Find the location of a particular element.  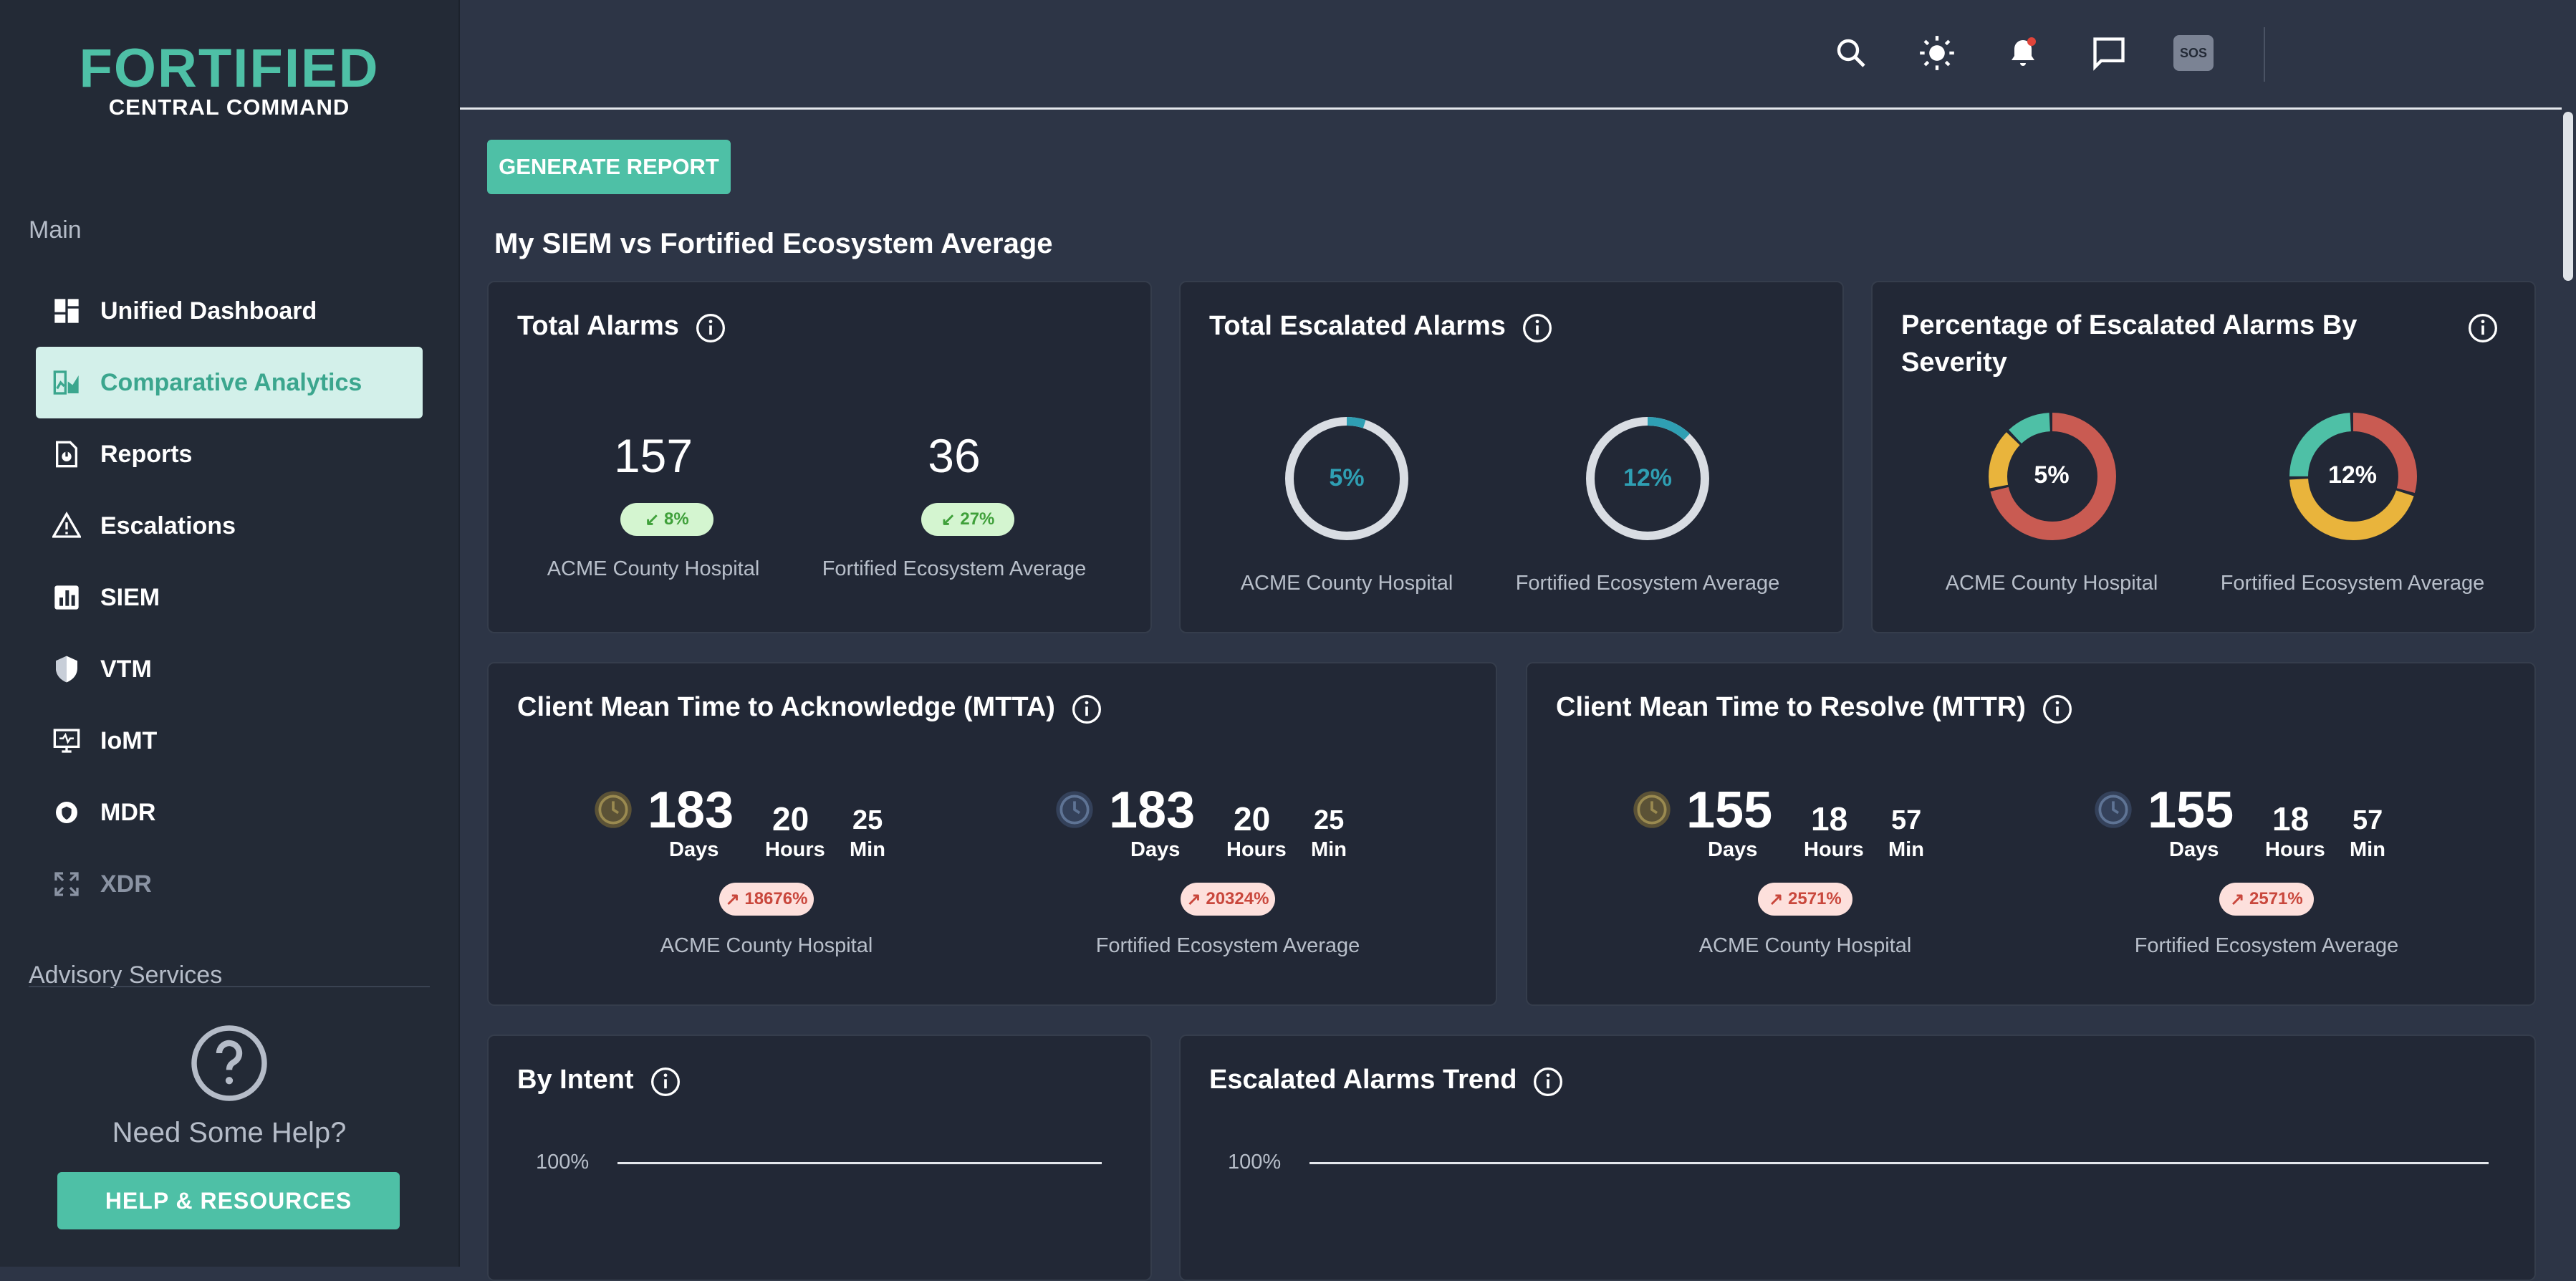

chat-icon is located at coordinates (2109, 53).